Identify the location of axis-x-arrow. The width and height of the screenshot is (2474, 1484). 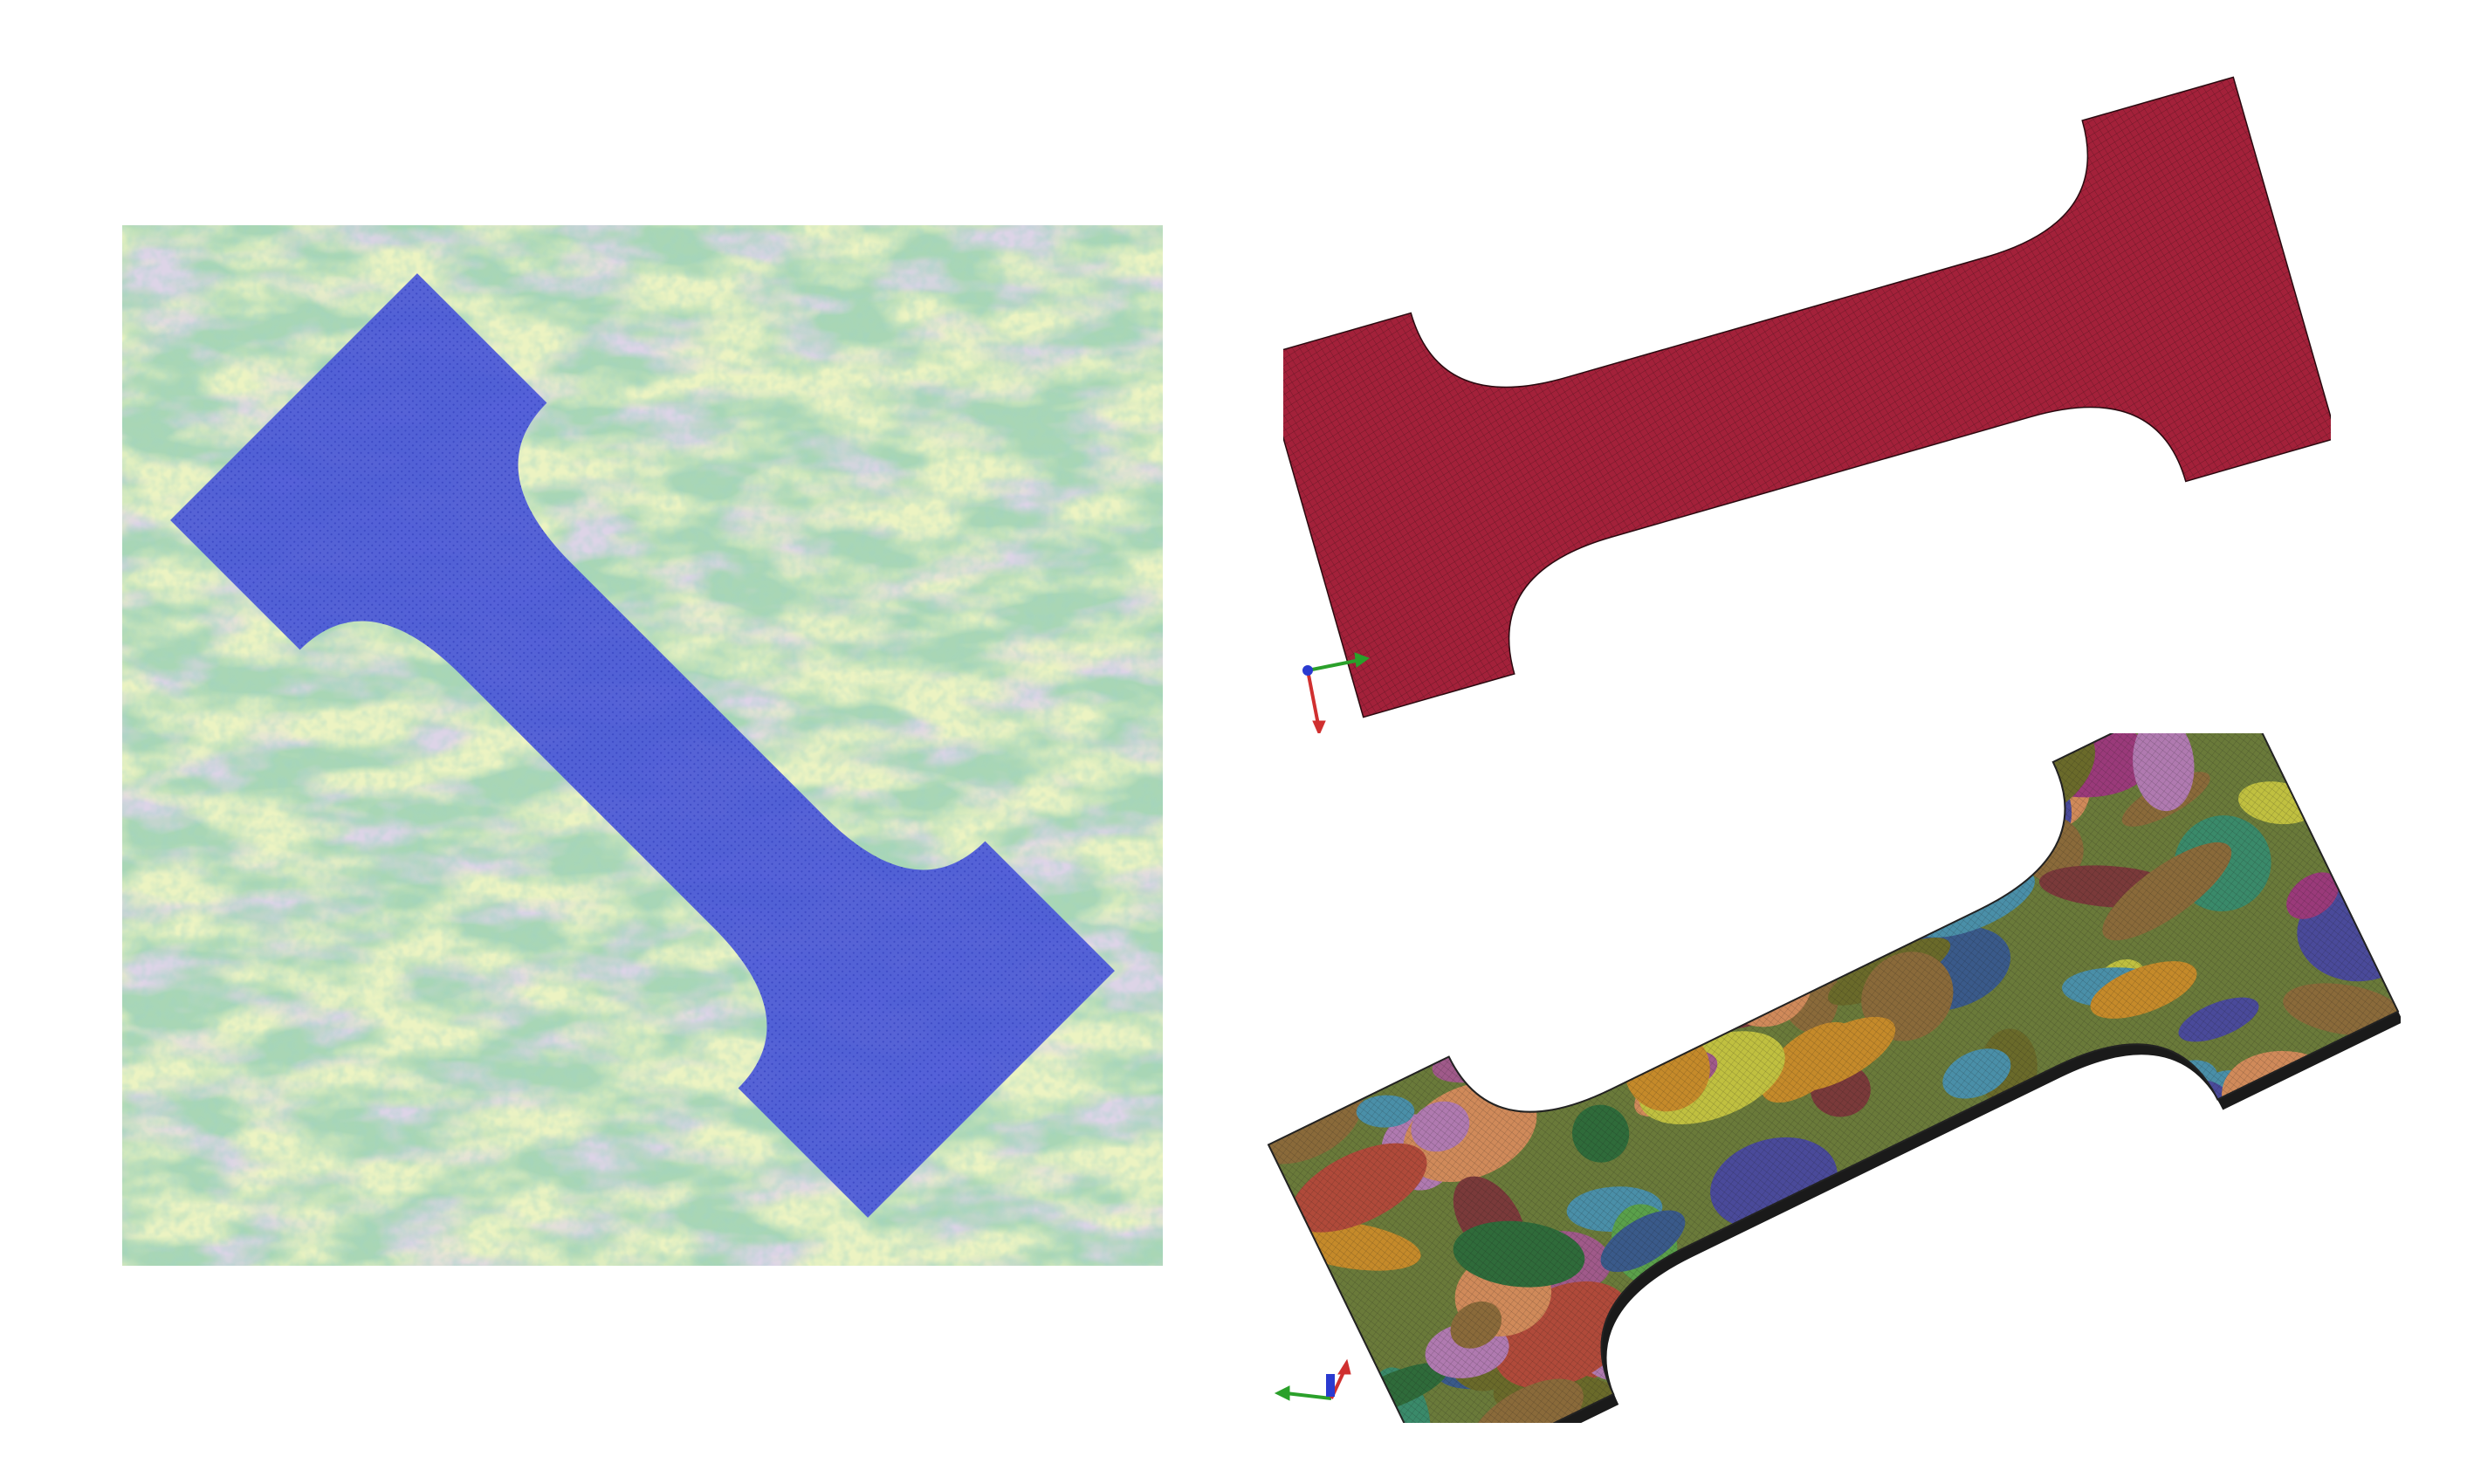
(1313, 697).